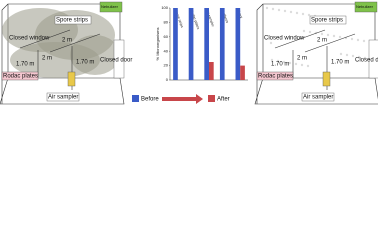  I want to click on y-axis-label: % Microorganisms, so click(157, 44).